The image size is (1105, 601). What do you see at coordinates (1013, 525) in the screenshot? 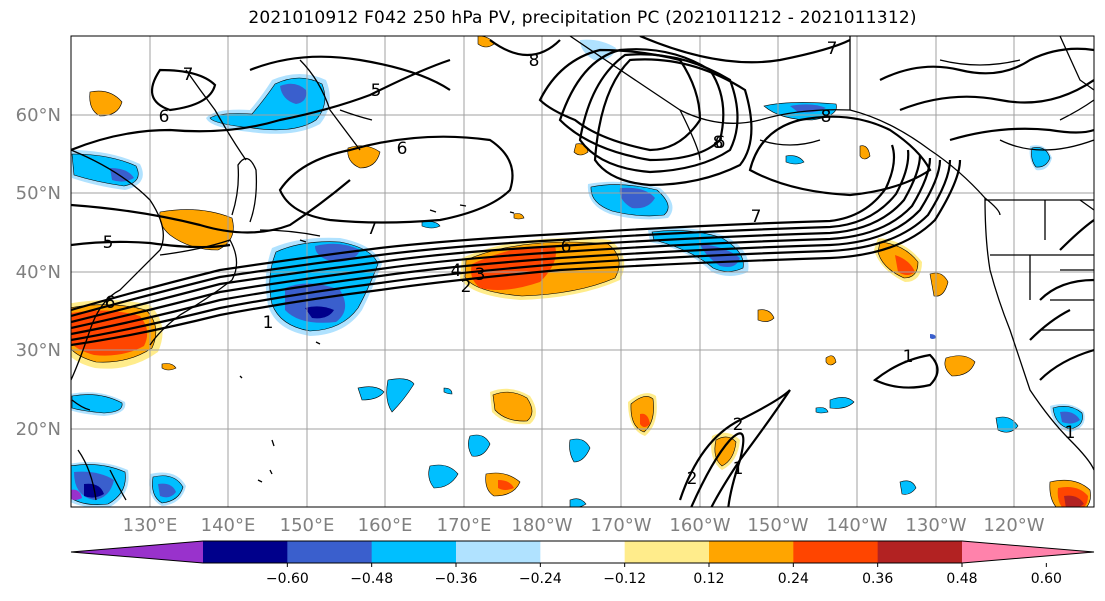
I see `lon-tick-label: 120°W` at bounding box center [1013, 525].